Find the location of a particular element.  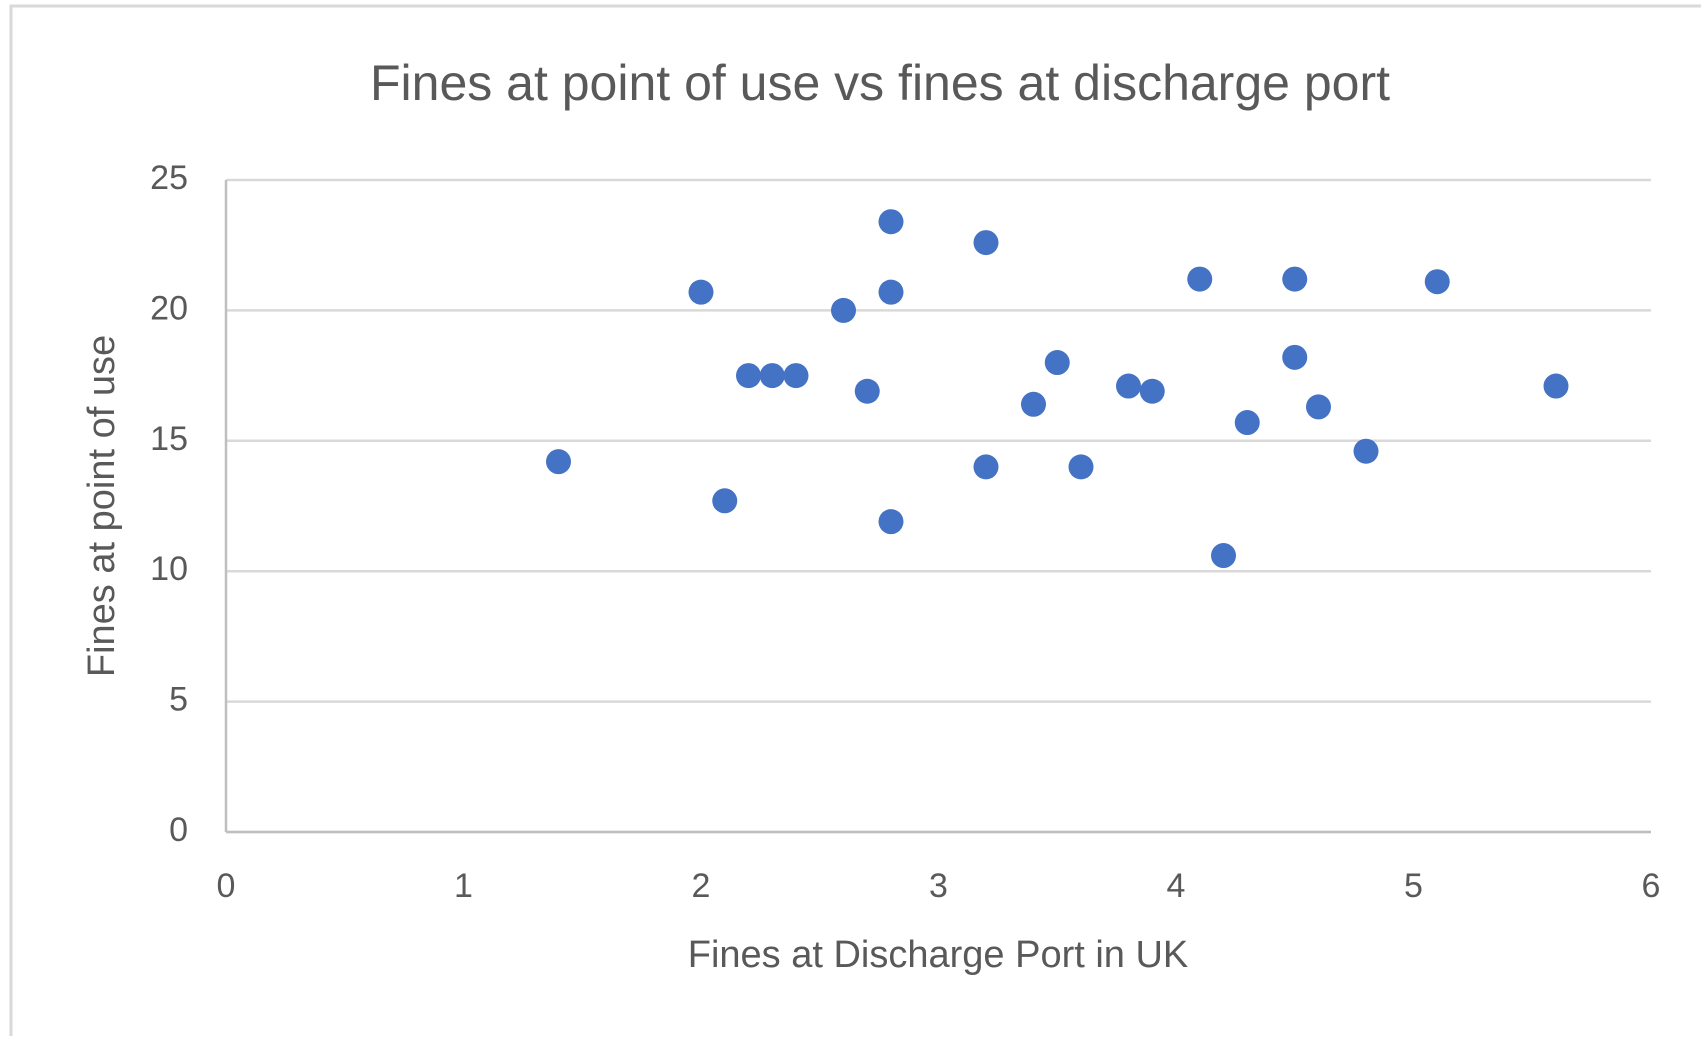

y-tick-label: 15 is located at coordinates (169, 439).